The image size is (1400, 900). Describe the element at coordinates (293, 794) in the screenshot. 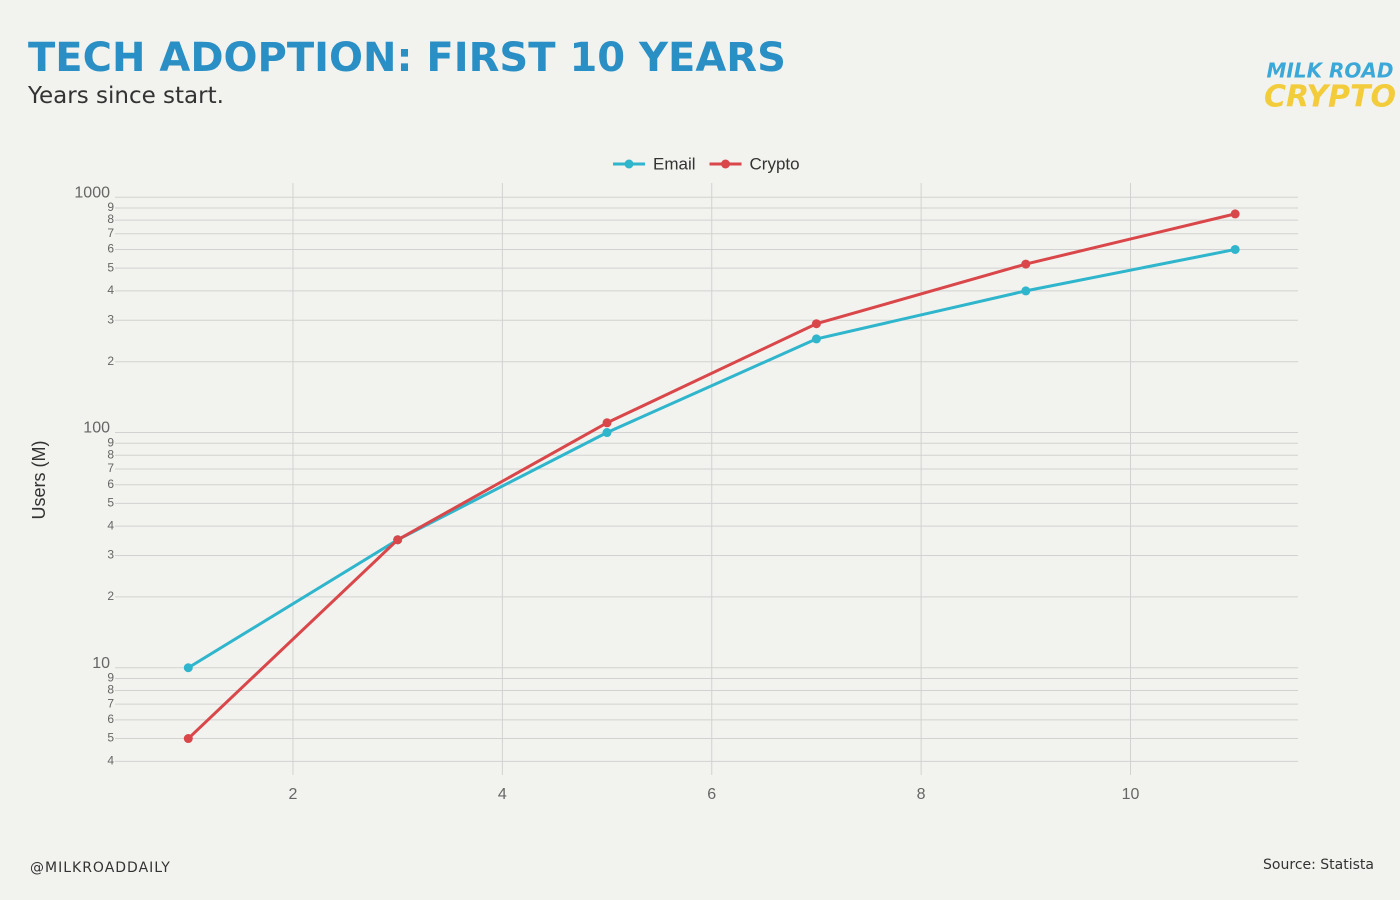

I see `x-tick-label: 2` at that location.